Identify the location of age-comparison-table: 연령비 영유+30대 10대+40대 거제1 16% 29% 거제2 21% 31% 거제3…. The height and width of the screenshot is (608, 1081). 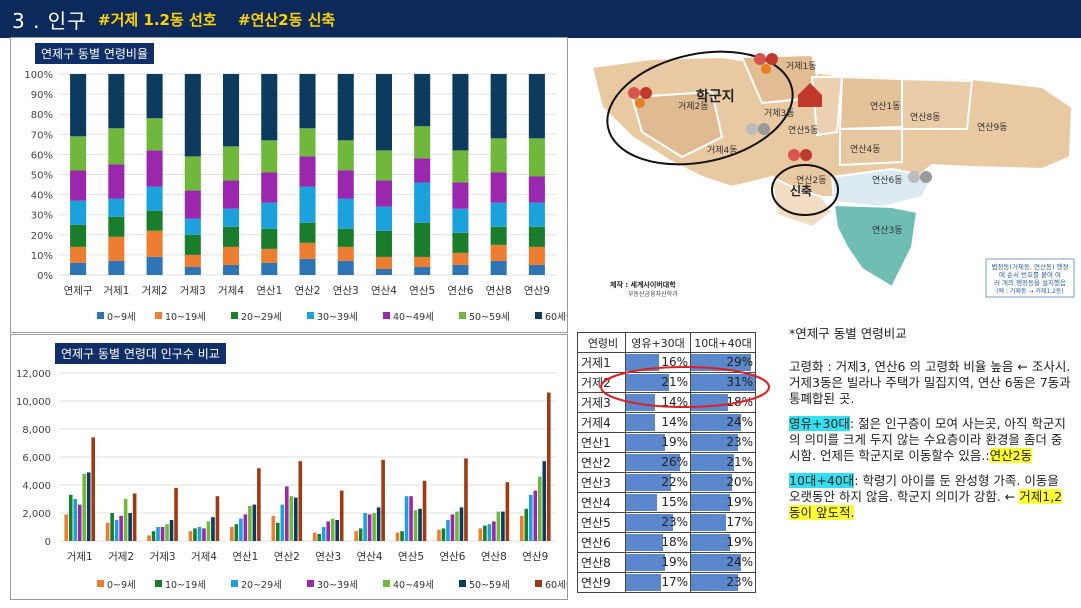
(666, 462).